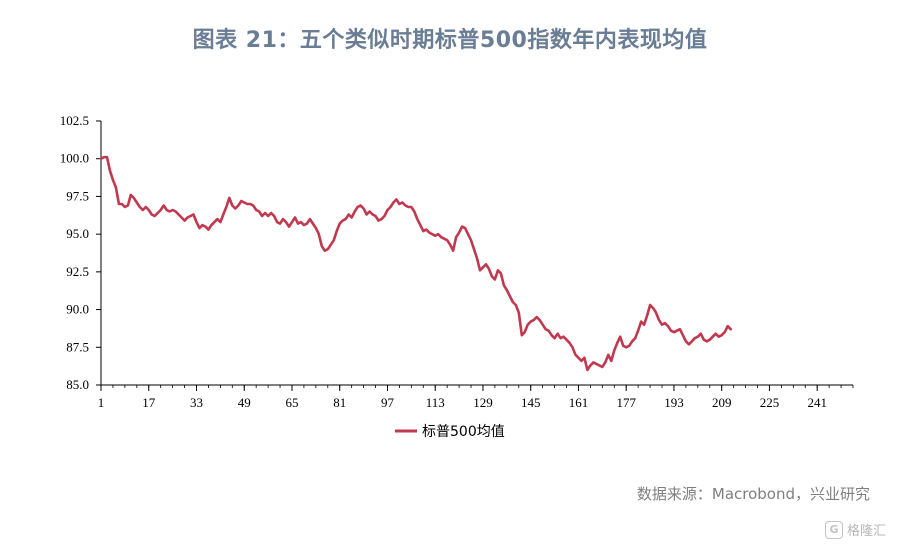 This screenshot has height=548, width=900. What do you see at coordinates (626, 402) in the screenshot?
I see `x-tick-label: 177` at bounding box center [626, 402].